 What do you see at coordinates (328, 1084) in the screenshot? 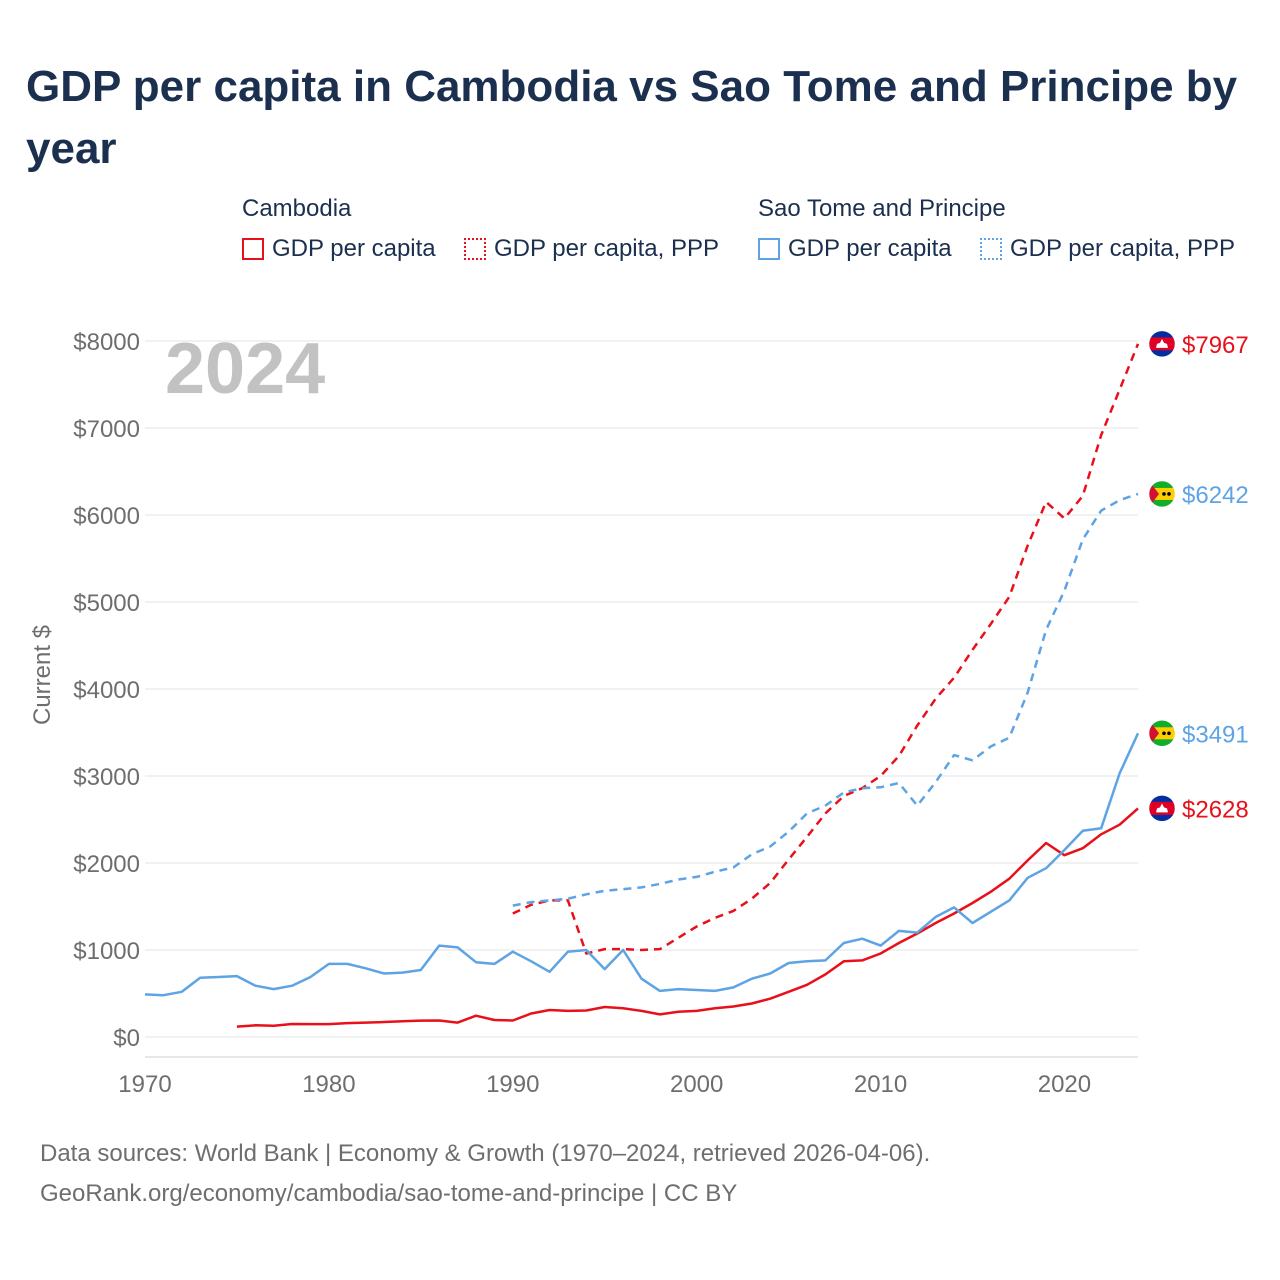
I see `x-tick-label: 1980` at bounding box center [328, 1084].